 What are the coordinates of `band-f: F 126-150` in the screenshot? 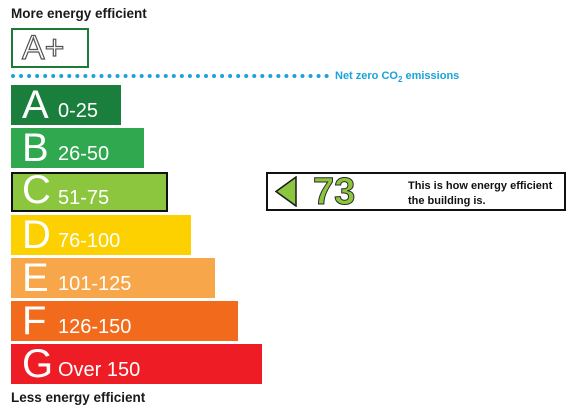 It's located at (124, 321).